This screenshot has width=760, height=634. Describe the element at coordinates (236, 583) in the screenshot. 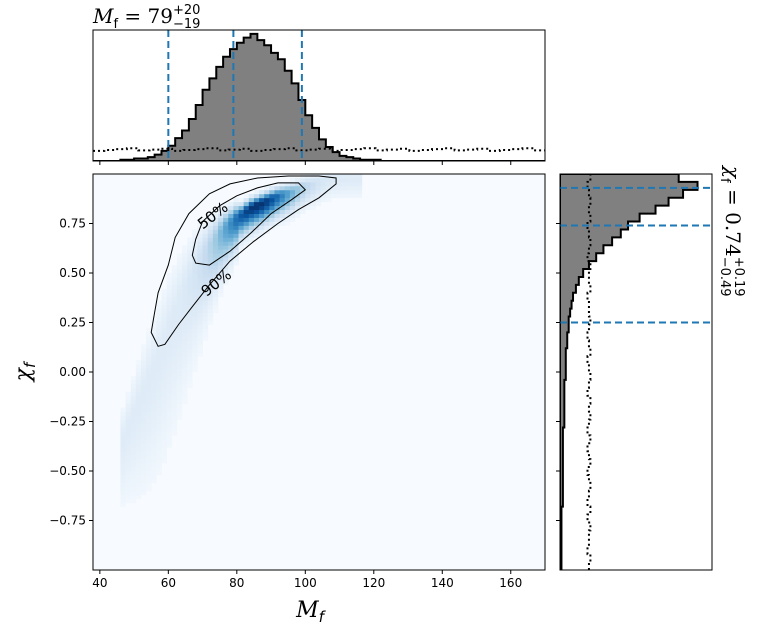

I see `x-tick-label: 80` at that location.